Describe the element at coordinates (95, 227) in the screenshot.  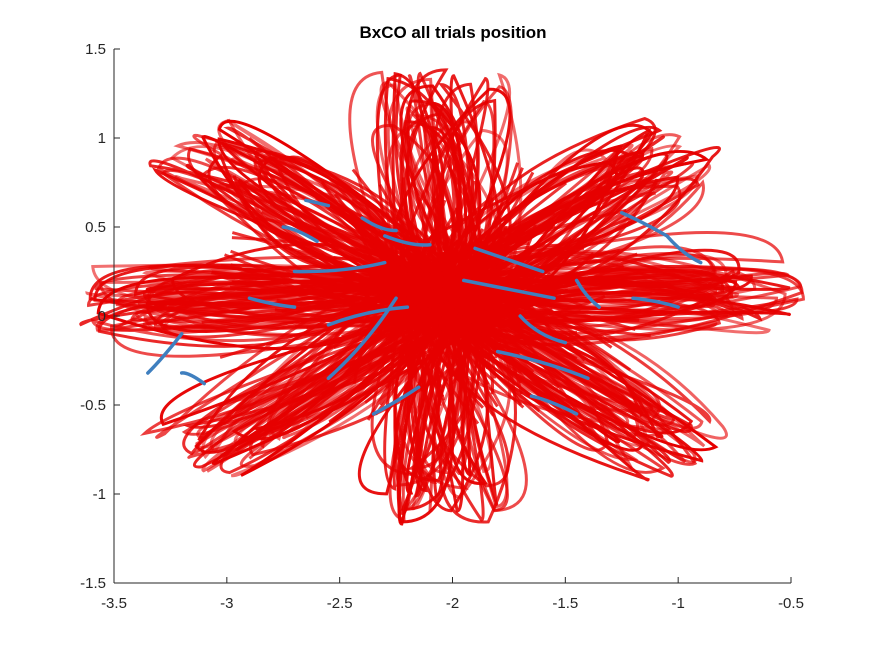
I see `y-tick-label: 0.5` at that location.